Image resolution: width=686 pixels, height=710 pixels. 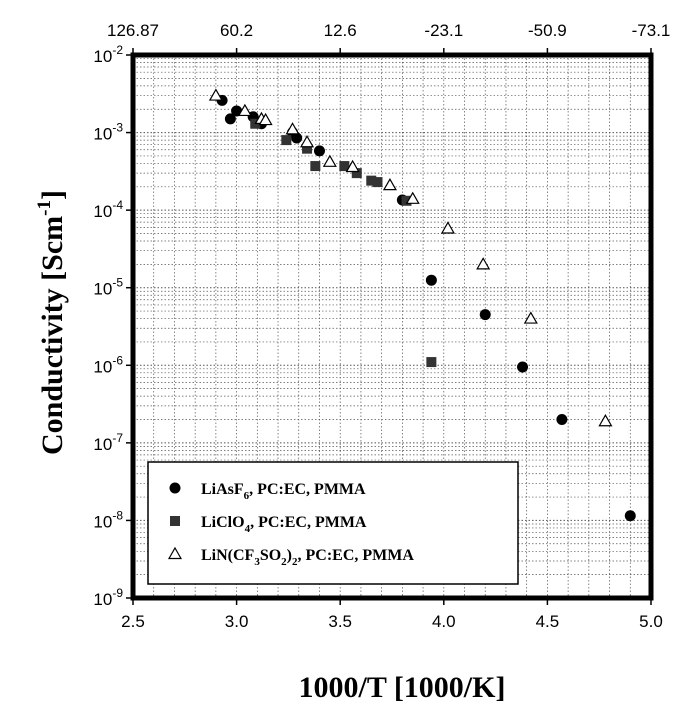 What do you see at coordinates (44, 208) in the screenshot?
I see `y-axis-title-sup: -1` at bounding box center [44, 208].